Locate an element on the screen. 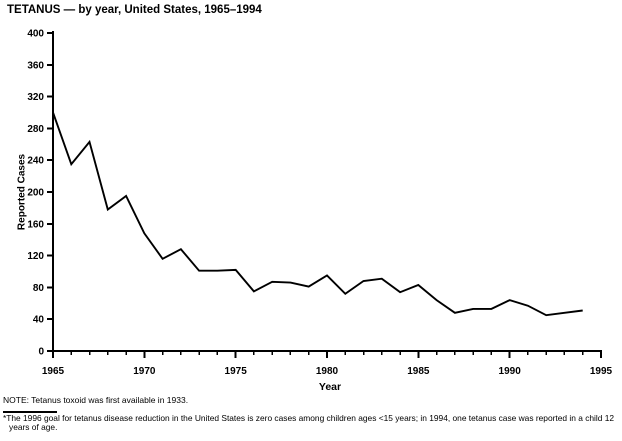 This screenshot has height=441, width=622. svg-text: 240 is located at coordinates (35, 161).